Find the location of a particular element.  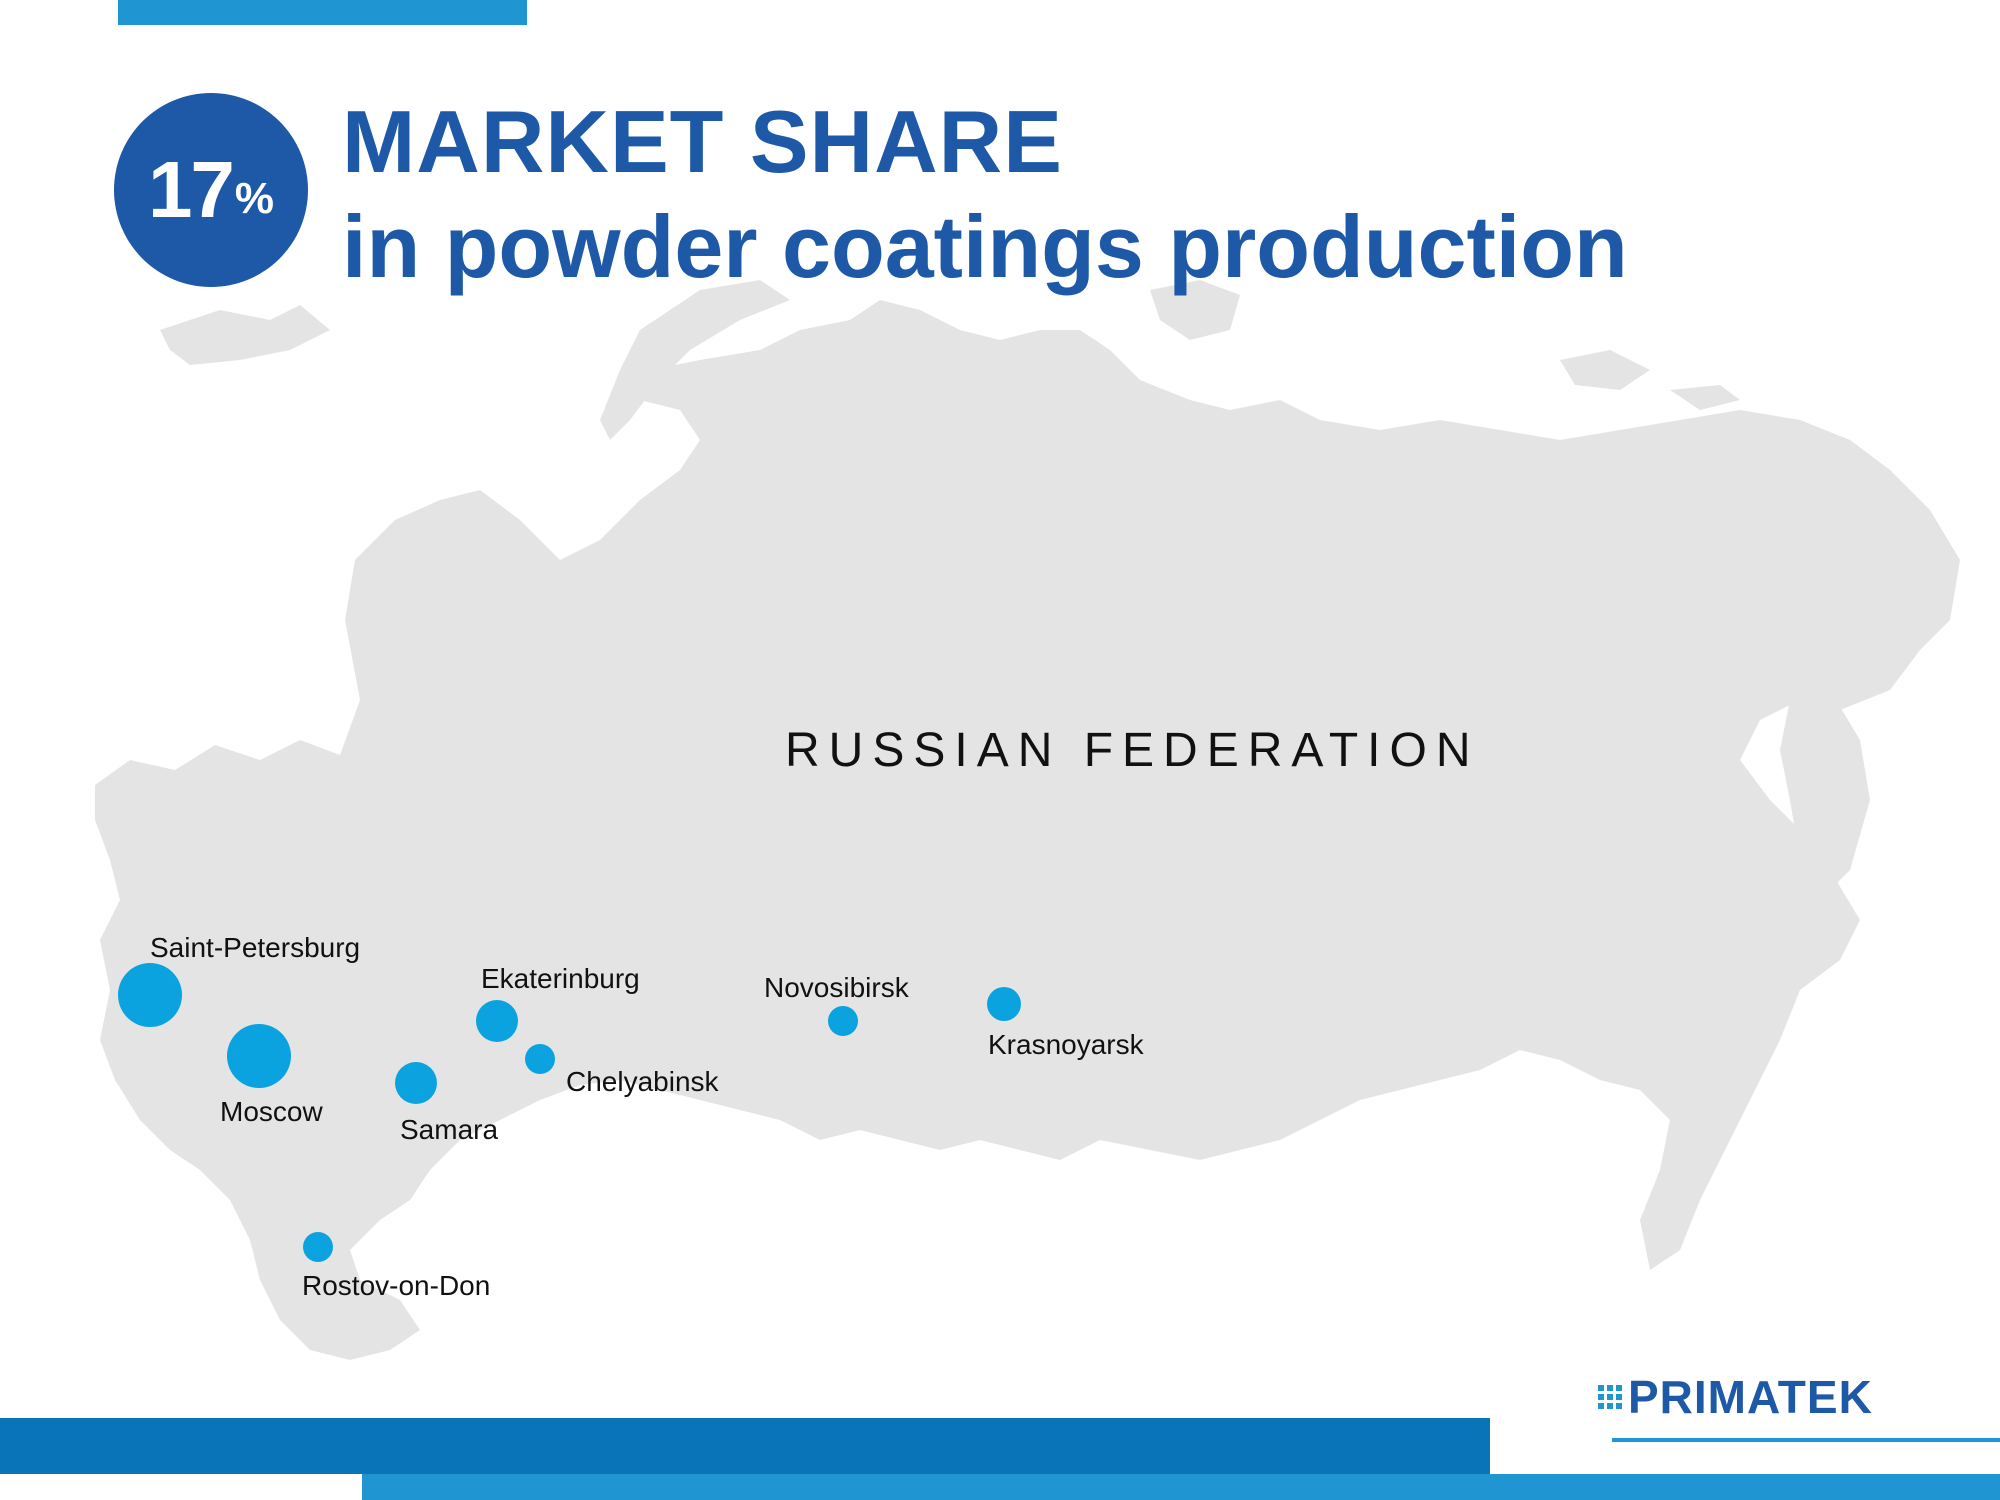

bottom-bar-dark is located at coordinates (745, 1446).